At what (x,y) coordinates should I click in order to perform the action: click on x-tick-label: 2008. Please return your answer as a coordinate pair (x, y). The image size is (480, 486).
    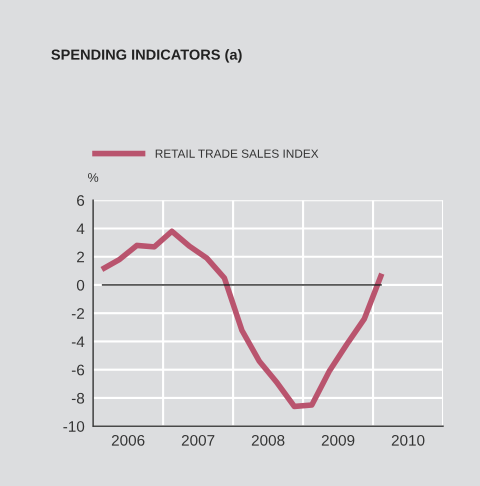
    Looking at the image, I should click on (268, 440).